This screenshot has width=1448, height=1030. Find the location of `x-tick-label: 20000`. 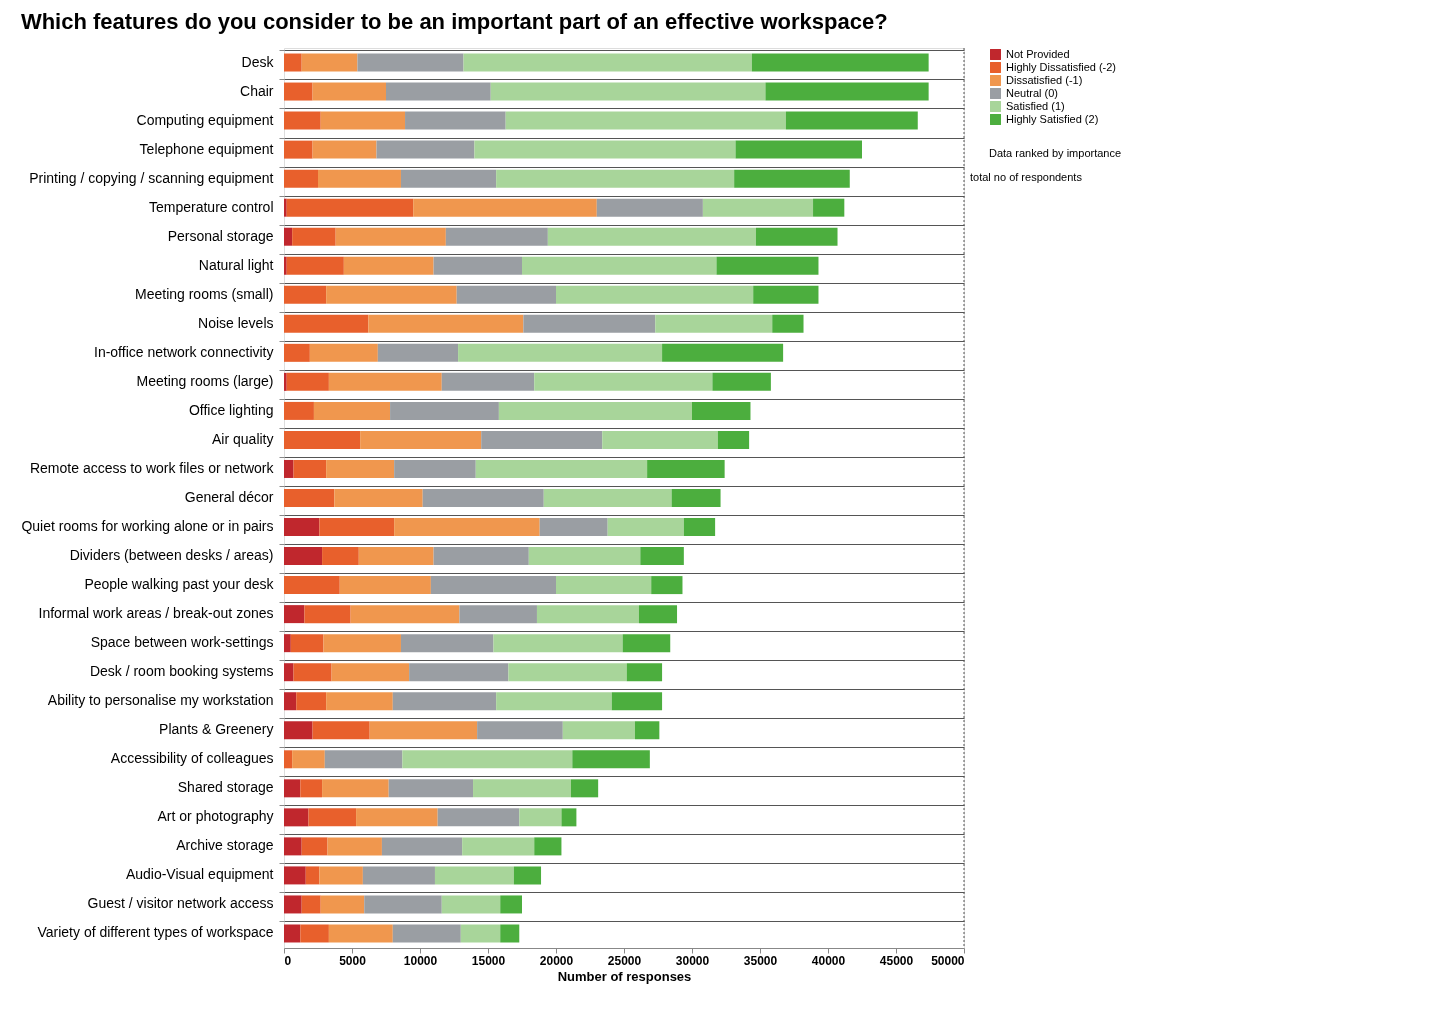

x-tick-label: 20000 is located at coordinates (556, 960).